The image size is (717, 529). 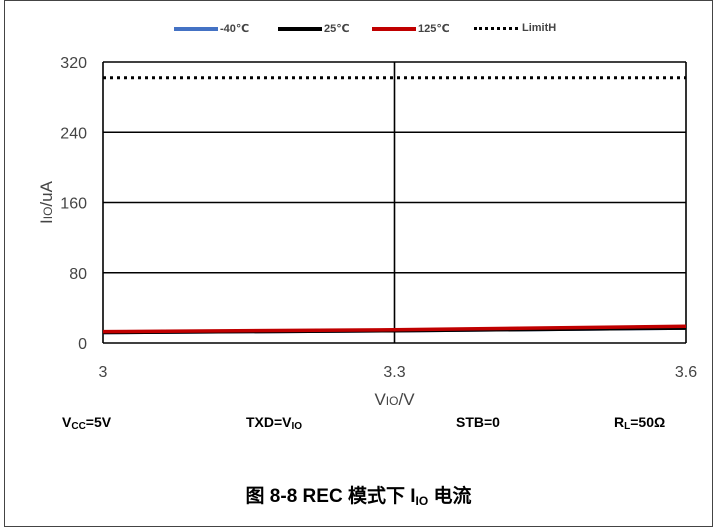 I want to click on legend-item-25: 25℃, so click(x=314, y=28).